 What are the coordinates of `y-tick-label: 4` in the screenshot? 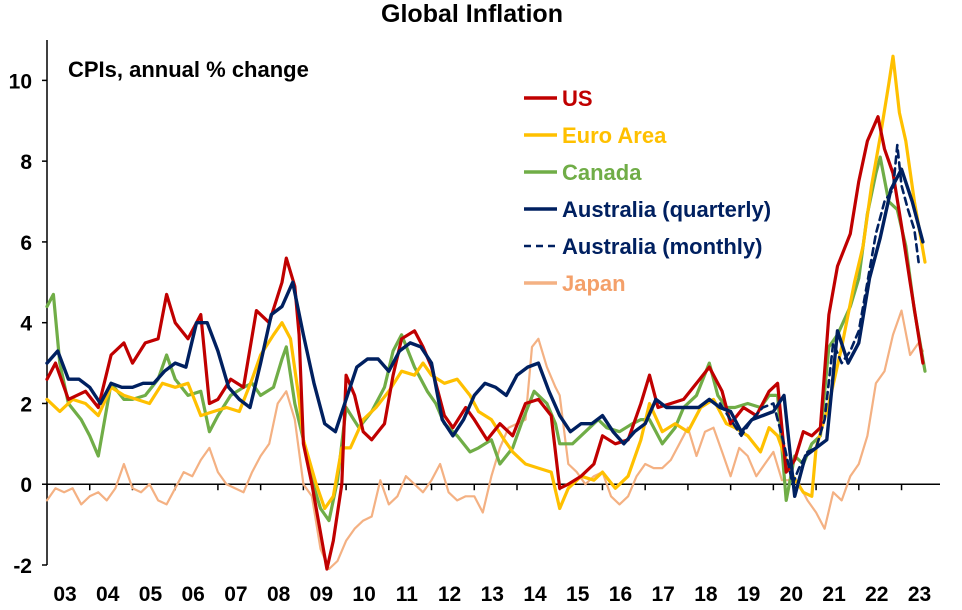 It's located at (26, 324).